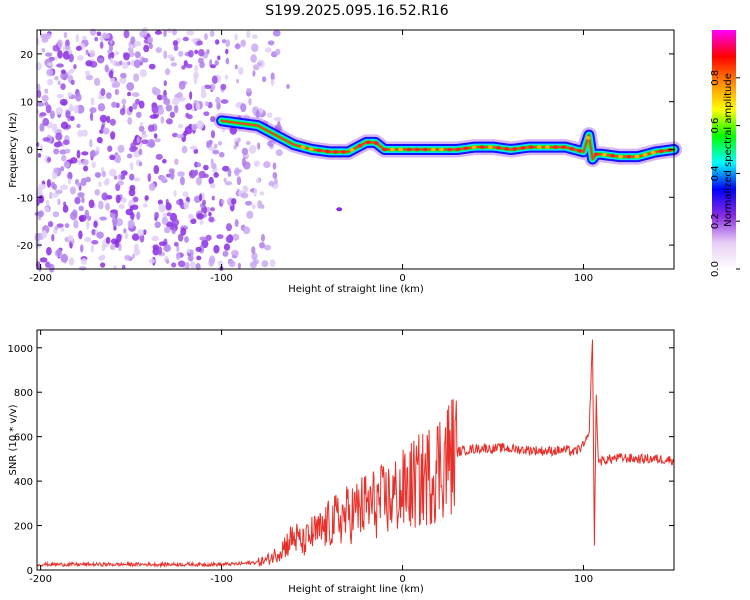 This screenshot has height=600, width=750. Describe the element at coordinates (583, 579) in the screenshot. I see `snr-xtick-label: 100` at that location.